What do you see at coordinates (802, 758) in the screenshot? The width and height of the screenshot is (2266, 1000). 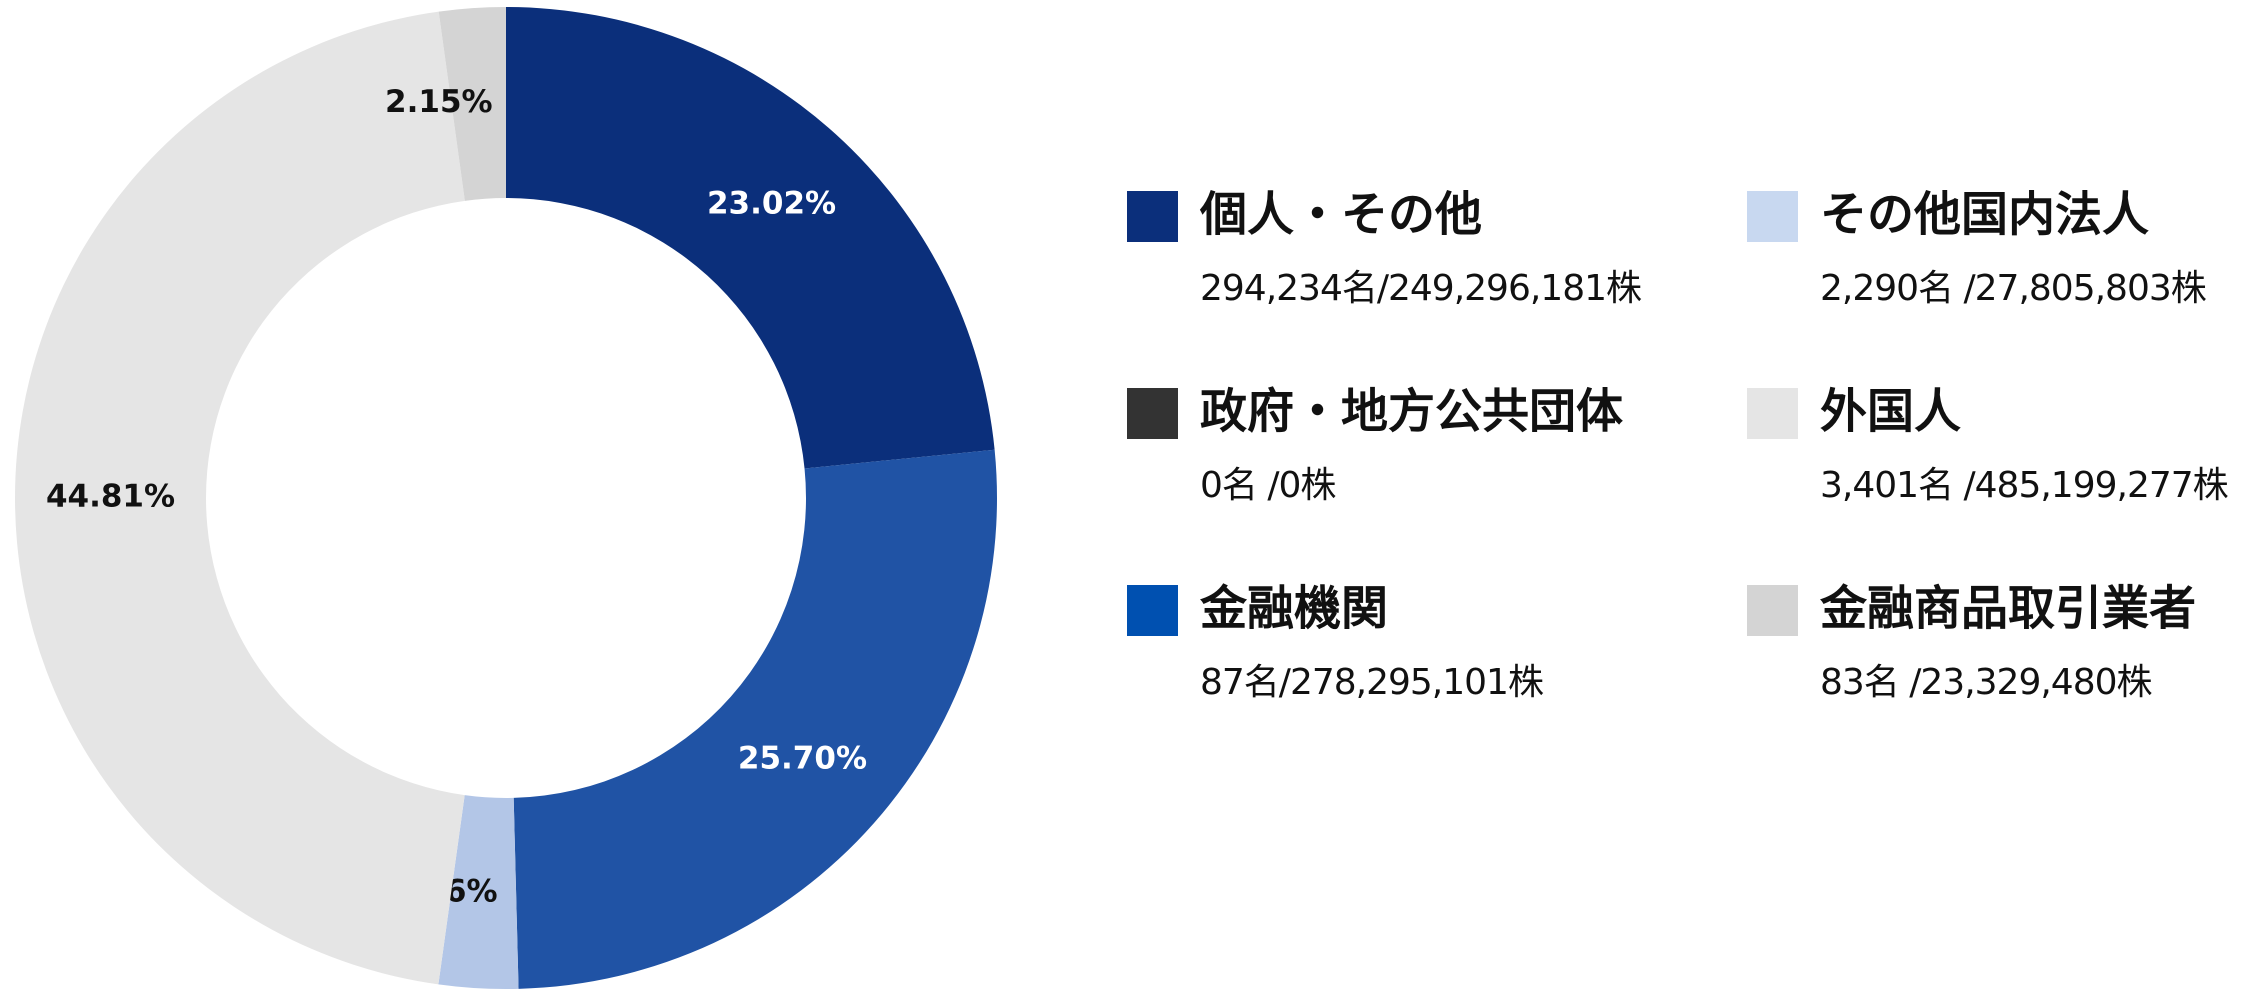 I see `value-label: 25.70%` at bounding box center [802, 758].